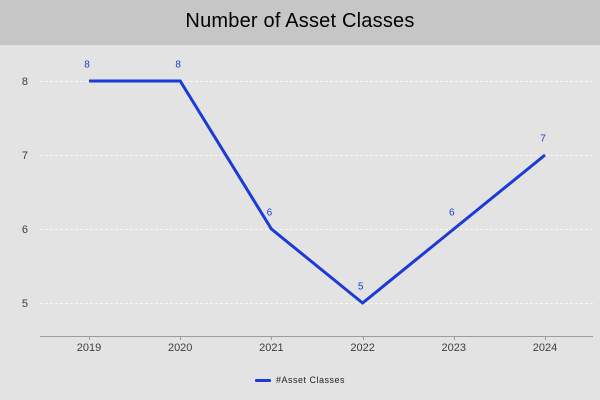  I want to click on x-tick-label: 2023, so click(454, 348).